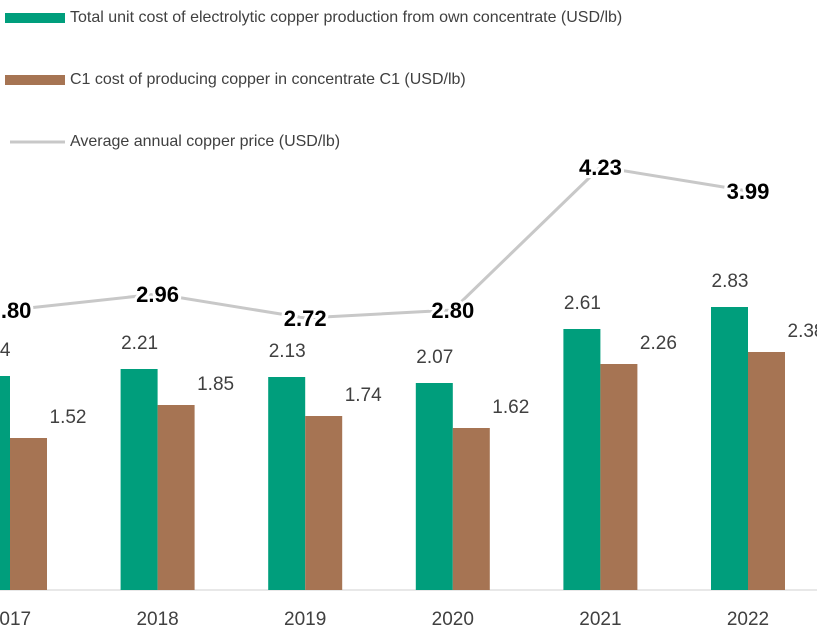 This screenshot has width=817, height=632. I want to click on x-tick-label: 2019, so click(305, 619).